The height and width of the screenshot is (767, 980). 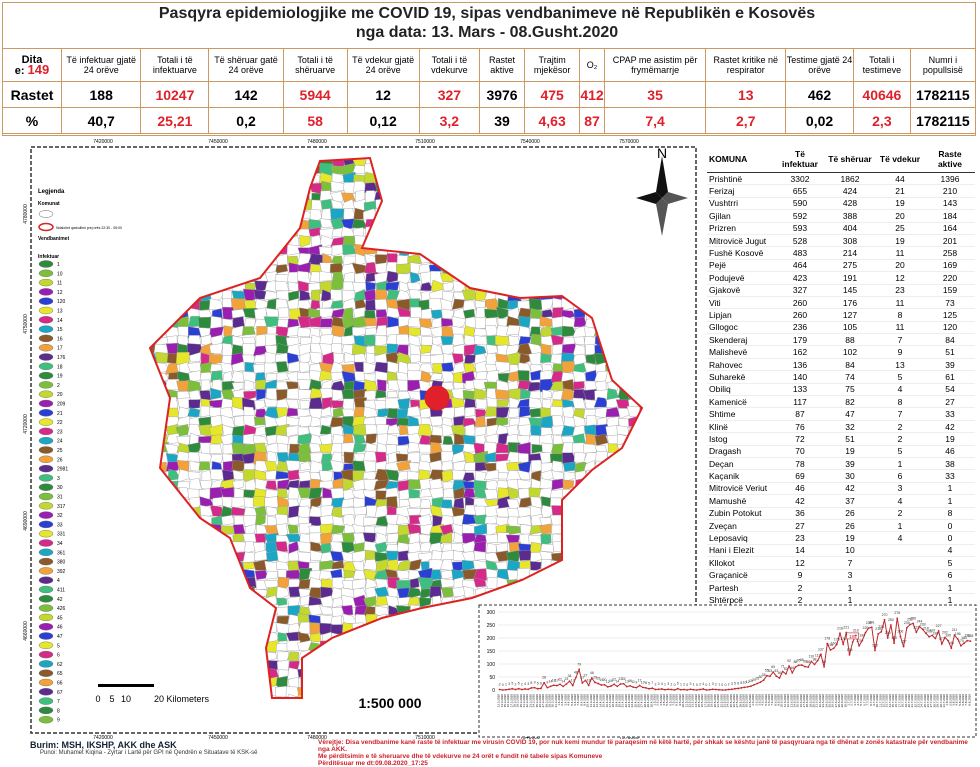 I want to click on data-label: 5, so click(x=649, y=684).